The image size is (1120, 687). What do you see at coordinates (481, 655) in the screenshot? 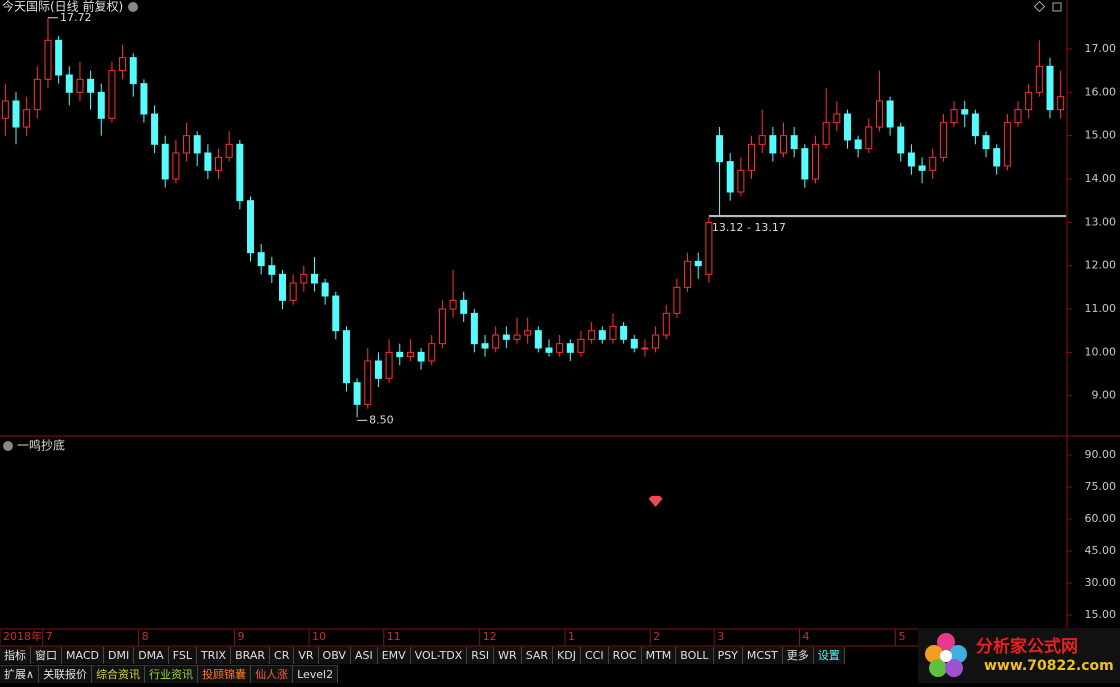
I see `tab: RSI` at bounding box center [481, 655].